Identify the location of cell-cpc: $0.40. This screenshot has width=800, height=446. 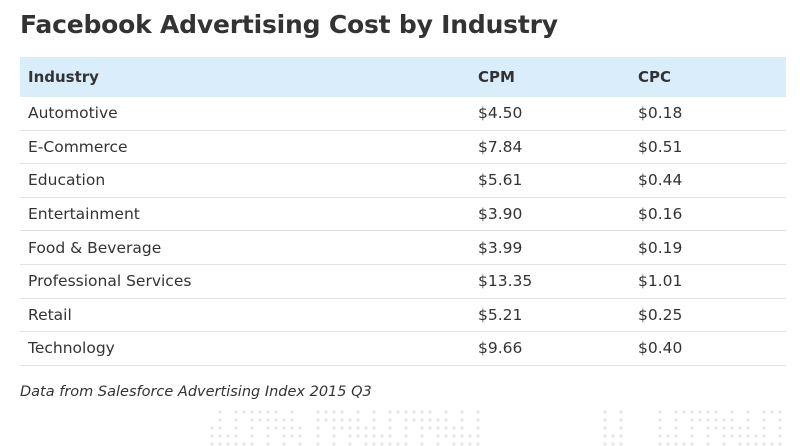
(660, 348).